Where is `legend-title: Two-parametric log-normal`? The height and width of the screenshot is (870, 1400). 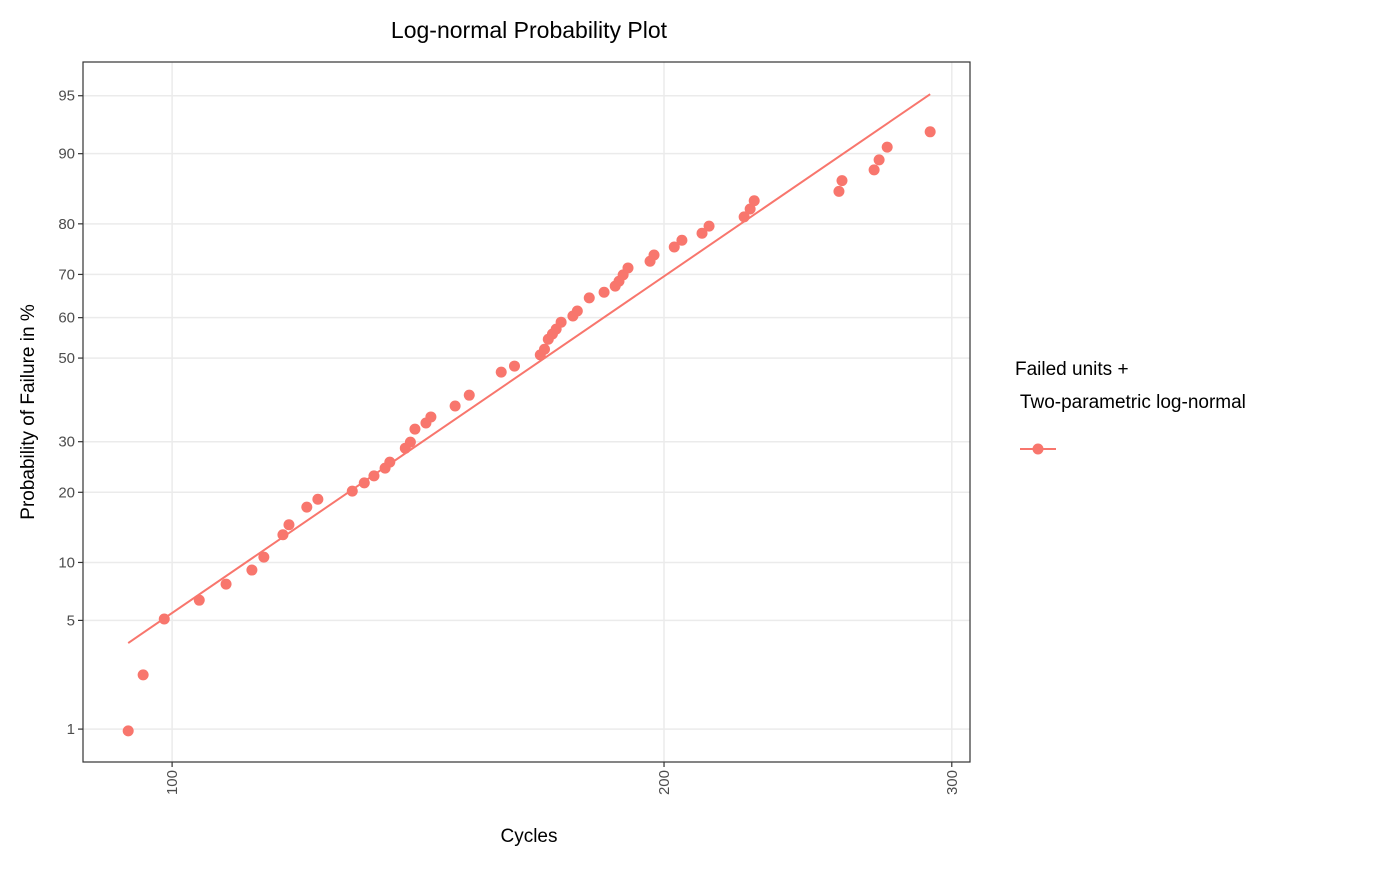
legend-title: Two-parametric log-normal is located at coordinates (1130, 402).